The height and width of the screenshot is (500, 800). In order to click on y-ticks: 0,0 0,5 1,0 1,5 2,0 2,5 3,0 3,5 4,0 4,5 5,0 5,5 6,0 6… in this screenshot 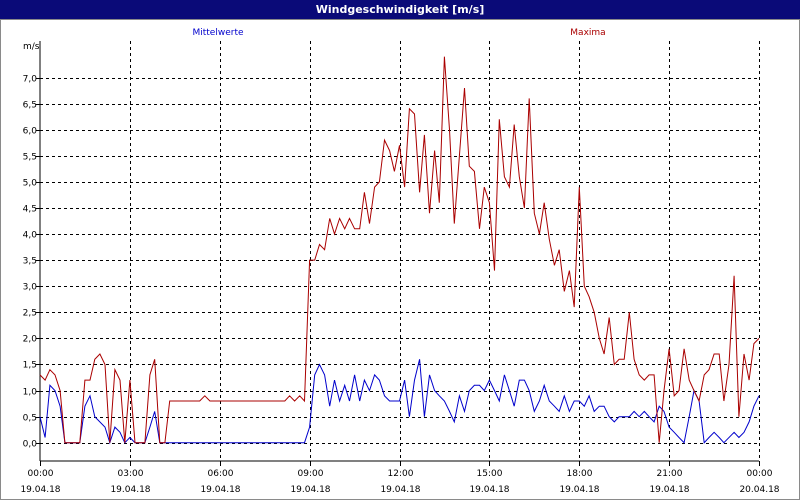, I will do `click(31, 262)`.